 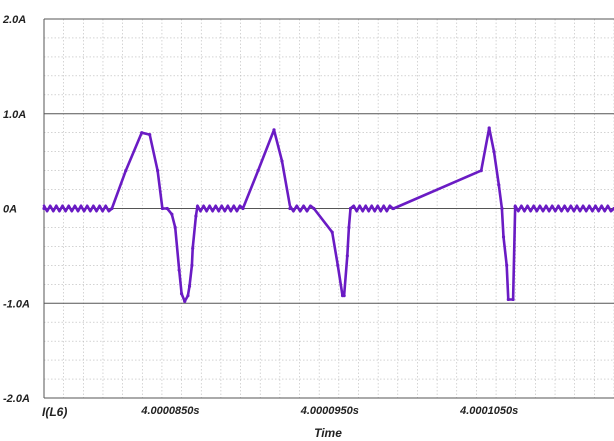 What do you see at coordinates (328, 433) in the screenshot?
I see `x-axis-label: Time` at bounding box center [328, 433].